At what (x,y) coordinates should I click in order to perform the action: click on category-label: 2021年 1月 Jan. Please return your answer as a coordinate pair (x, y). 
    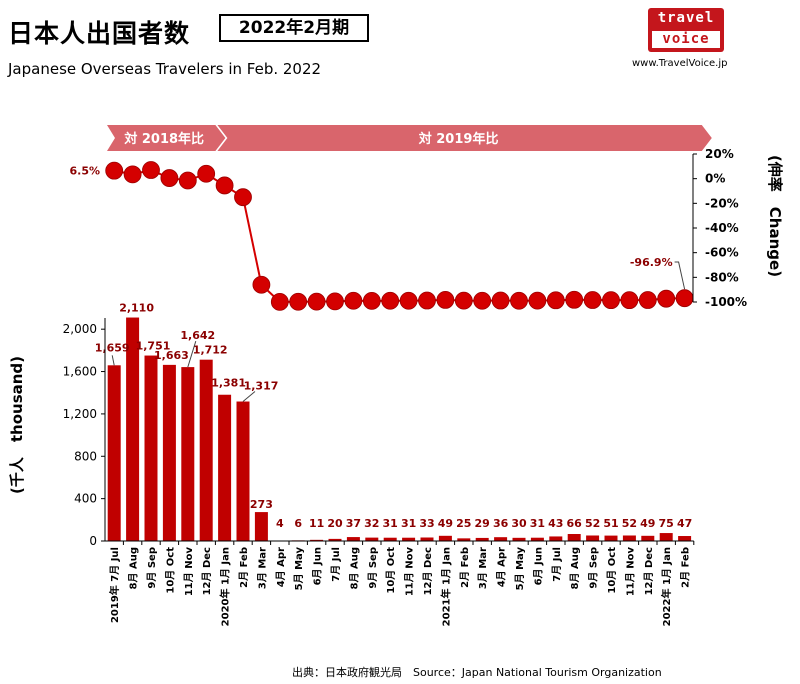
    Looking at the image, I should click on (445, 586).